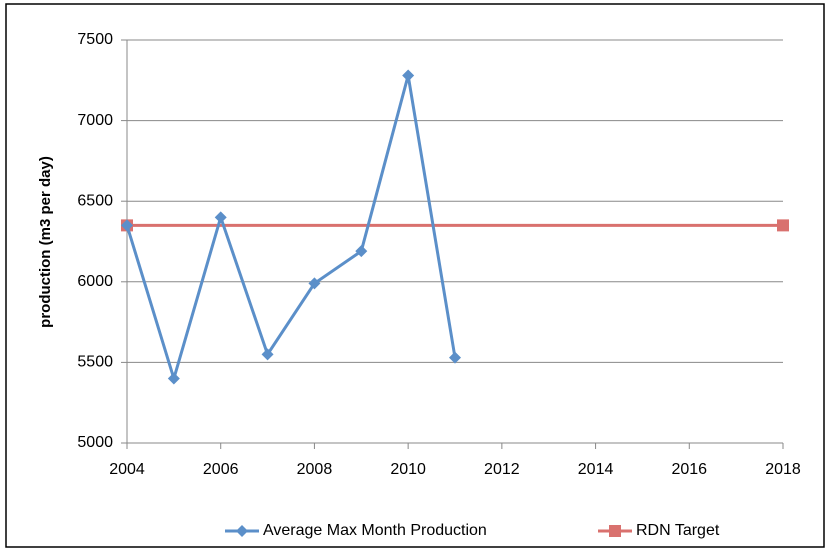  Describe the element at coordinates (45, 242) in the screenshot. I see `y-axis-label: production (m3 per day)` at that location.